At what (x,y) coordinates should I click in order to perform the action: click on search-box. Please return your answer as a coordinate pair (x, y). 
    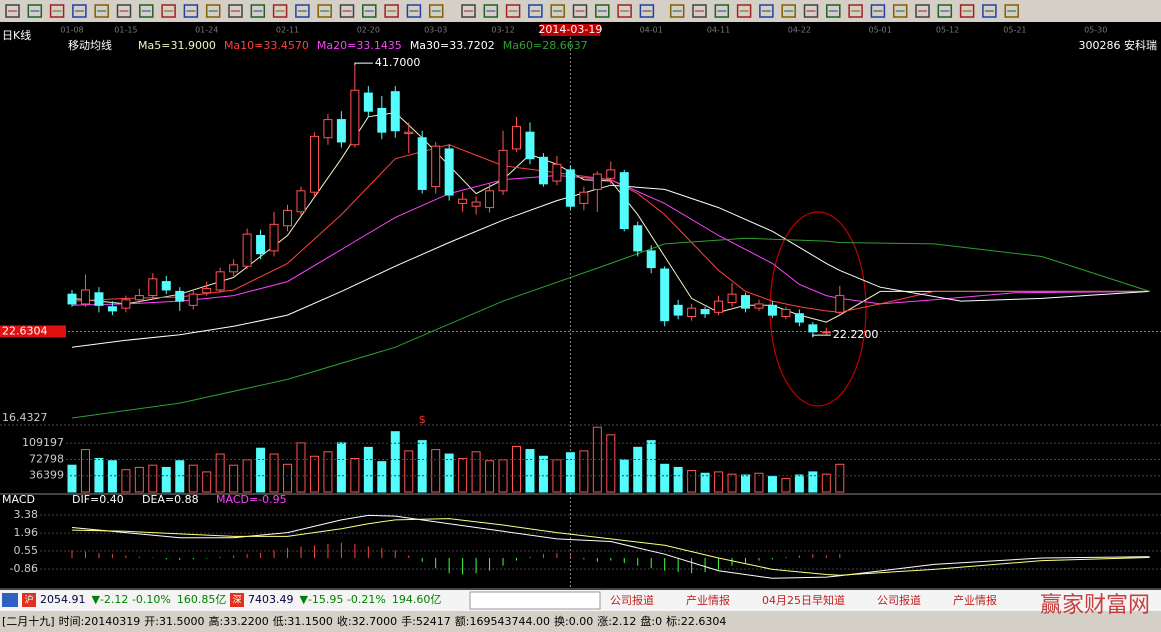
    Looking at the image, I should click on (535, 600).